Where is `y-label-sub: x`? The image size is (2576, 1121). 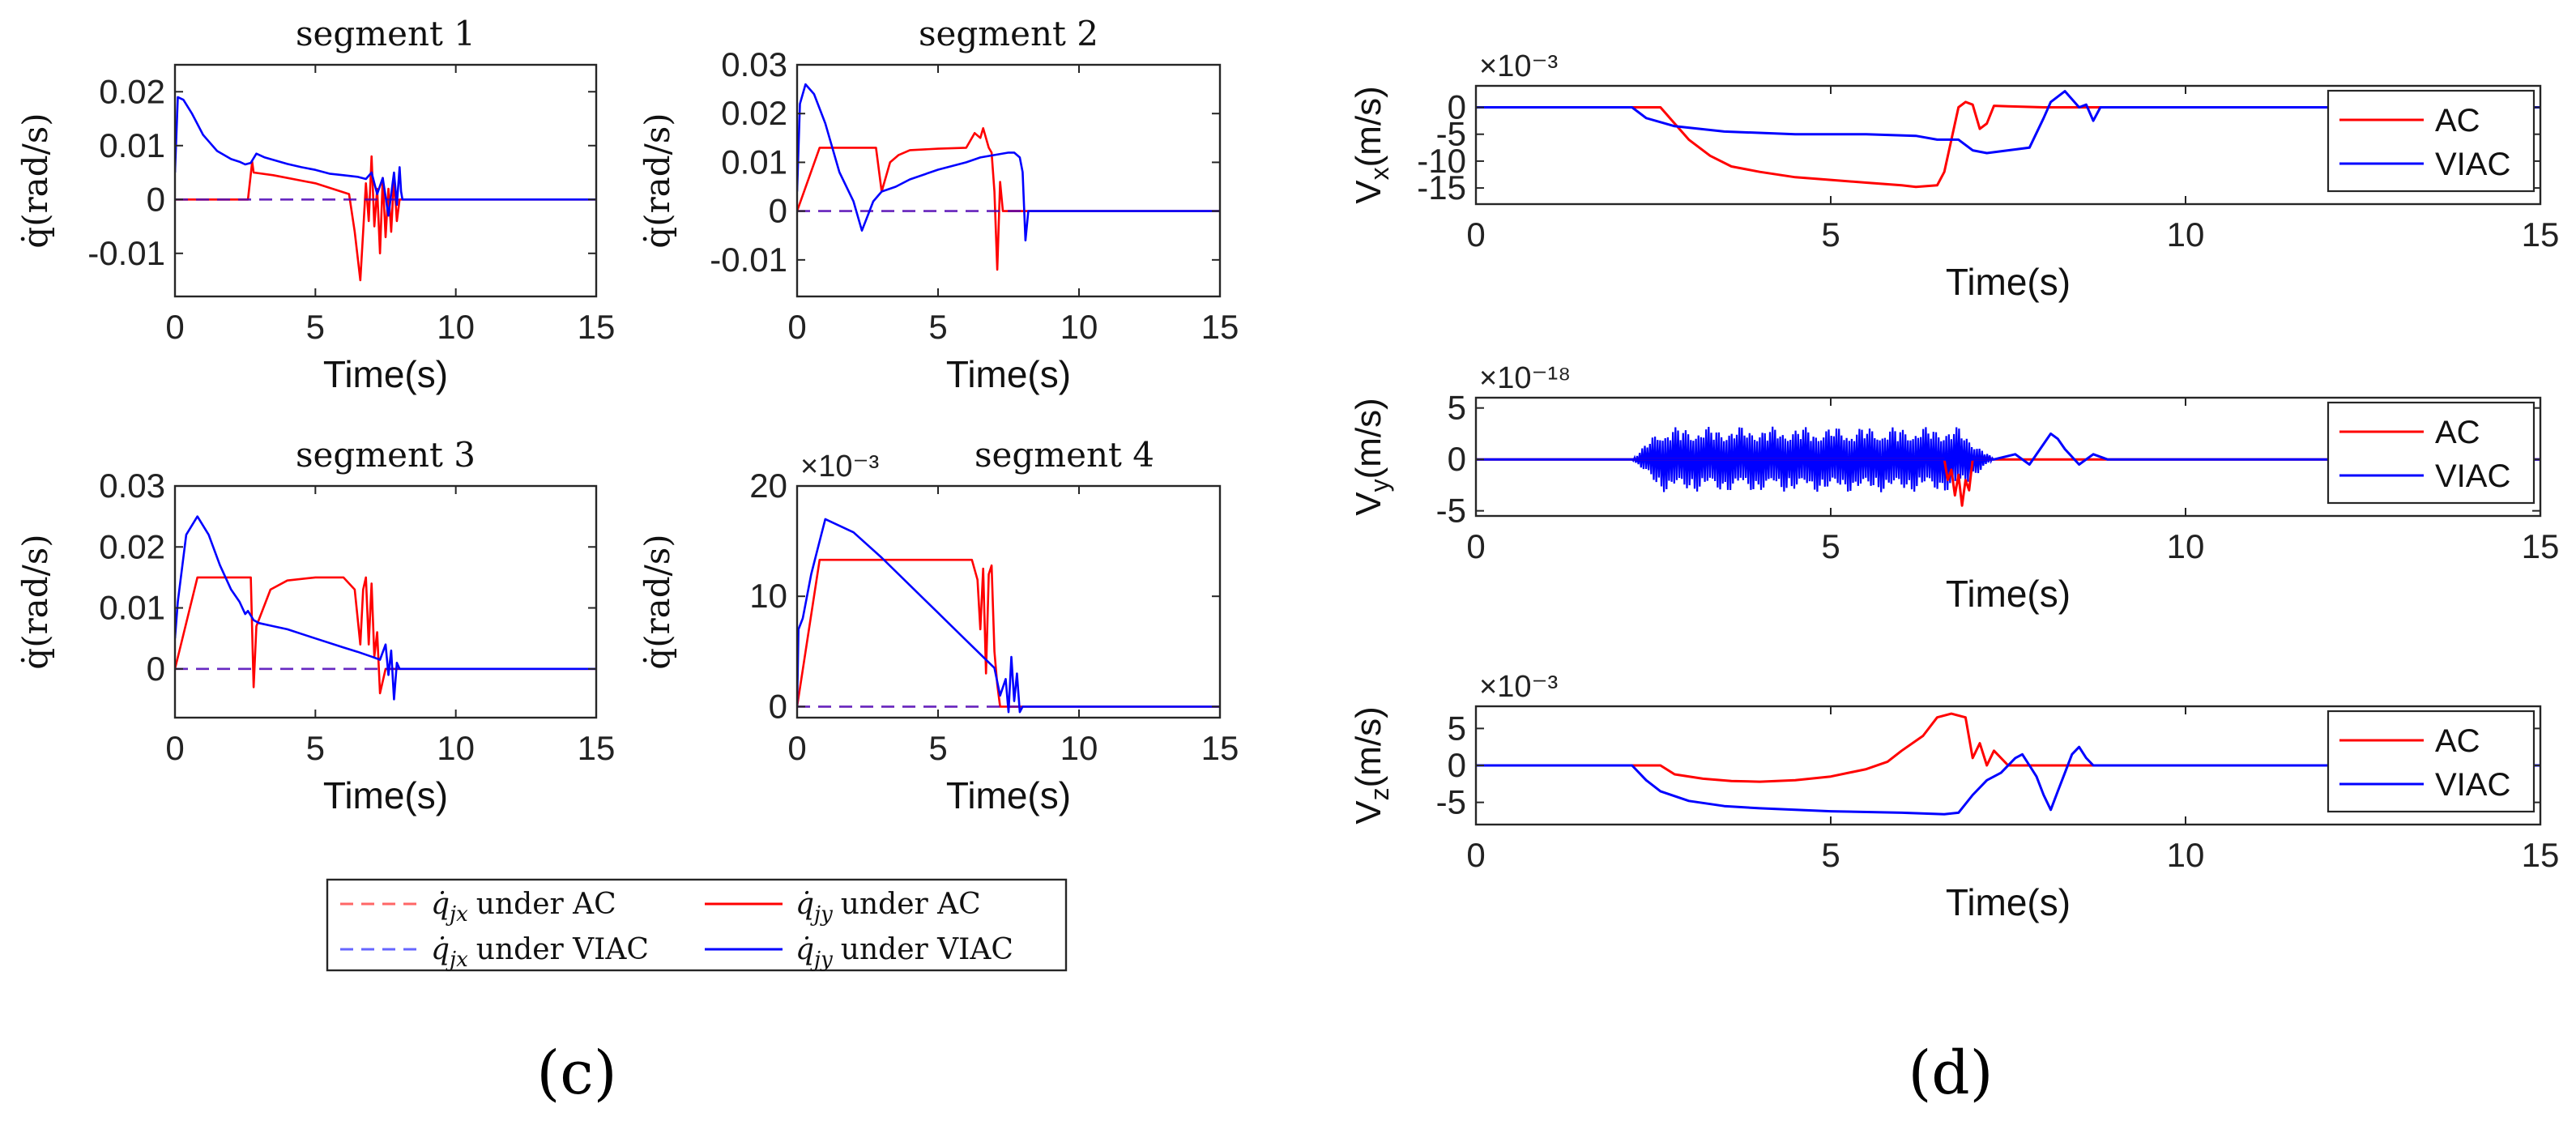
y-label-sub: x is located at coordinates (1380, 173).